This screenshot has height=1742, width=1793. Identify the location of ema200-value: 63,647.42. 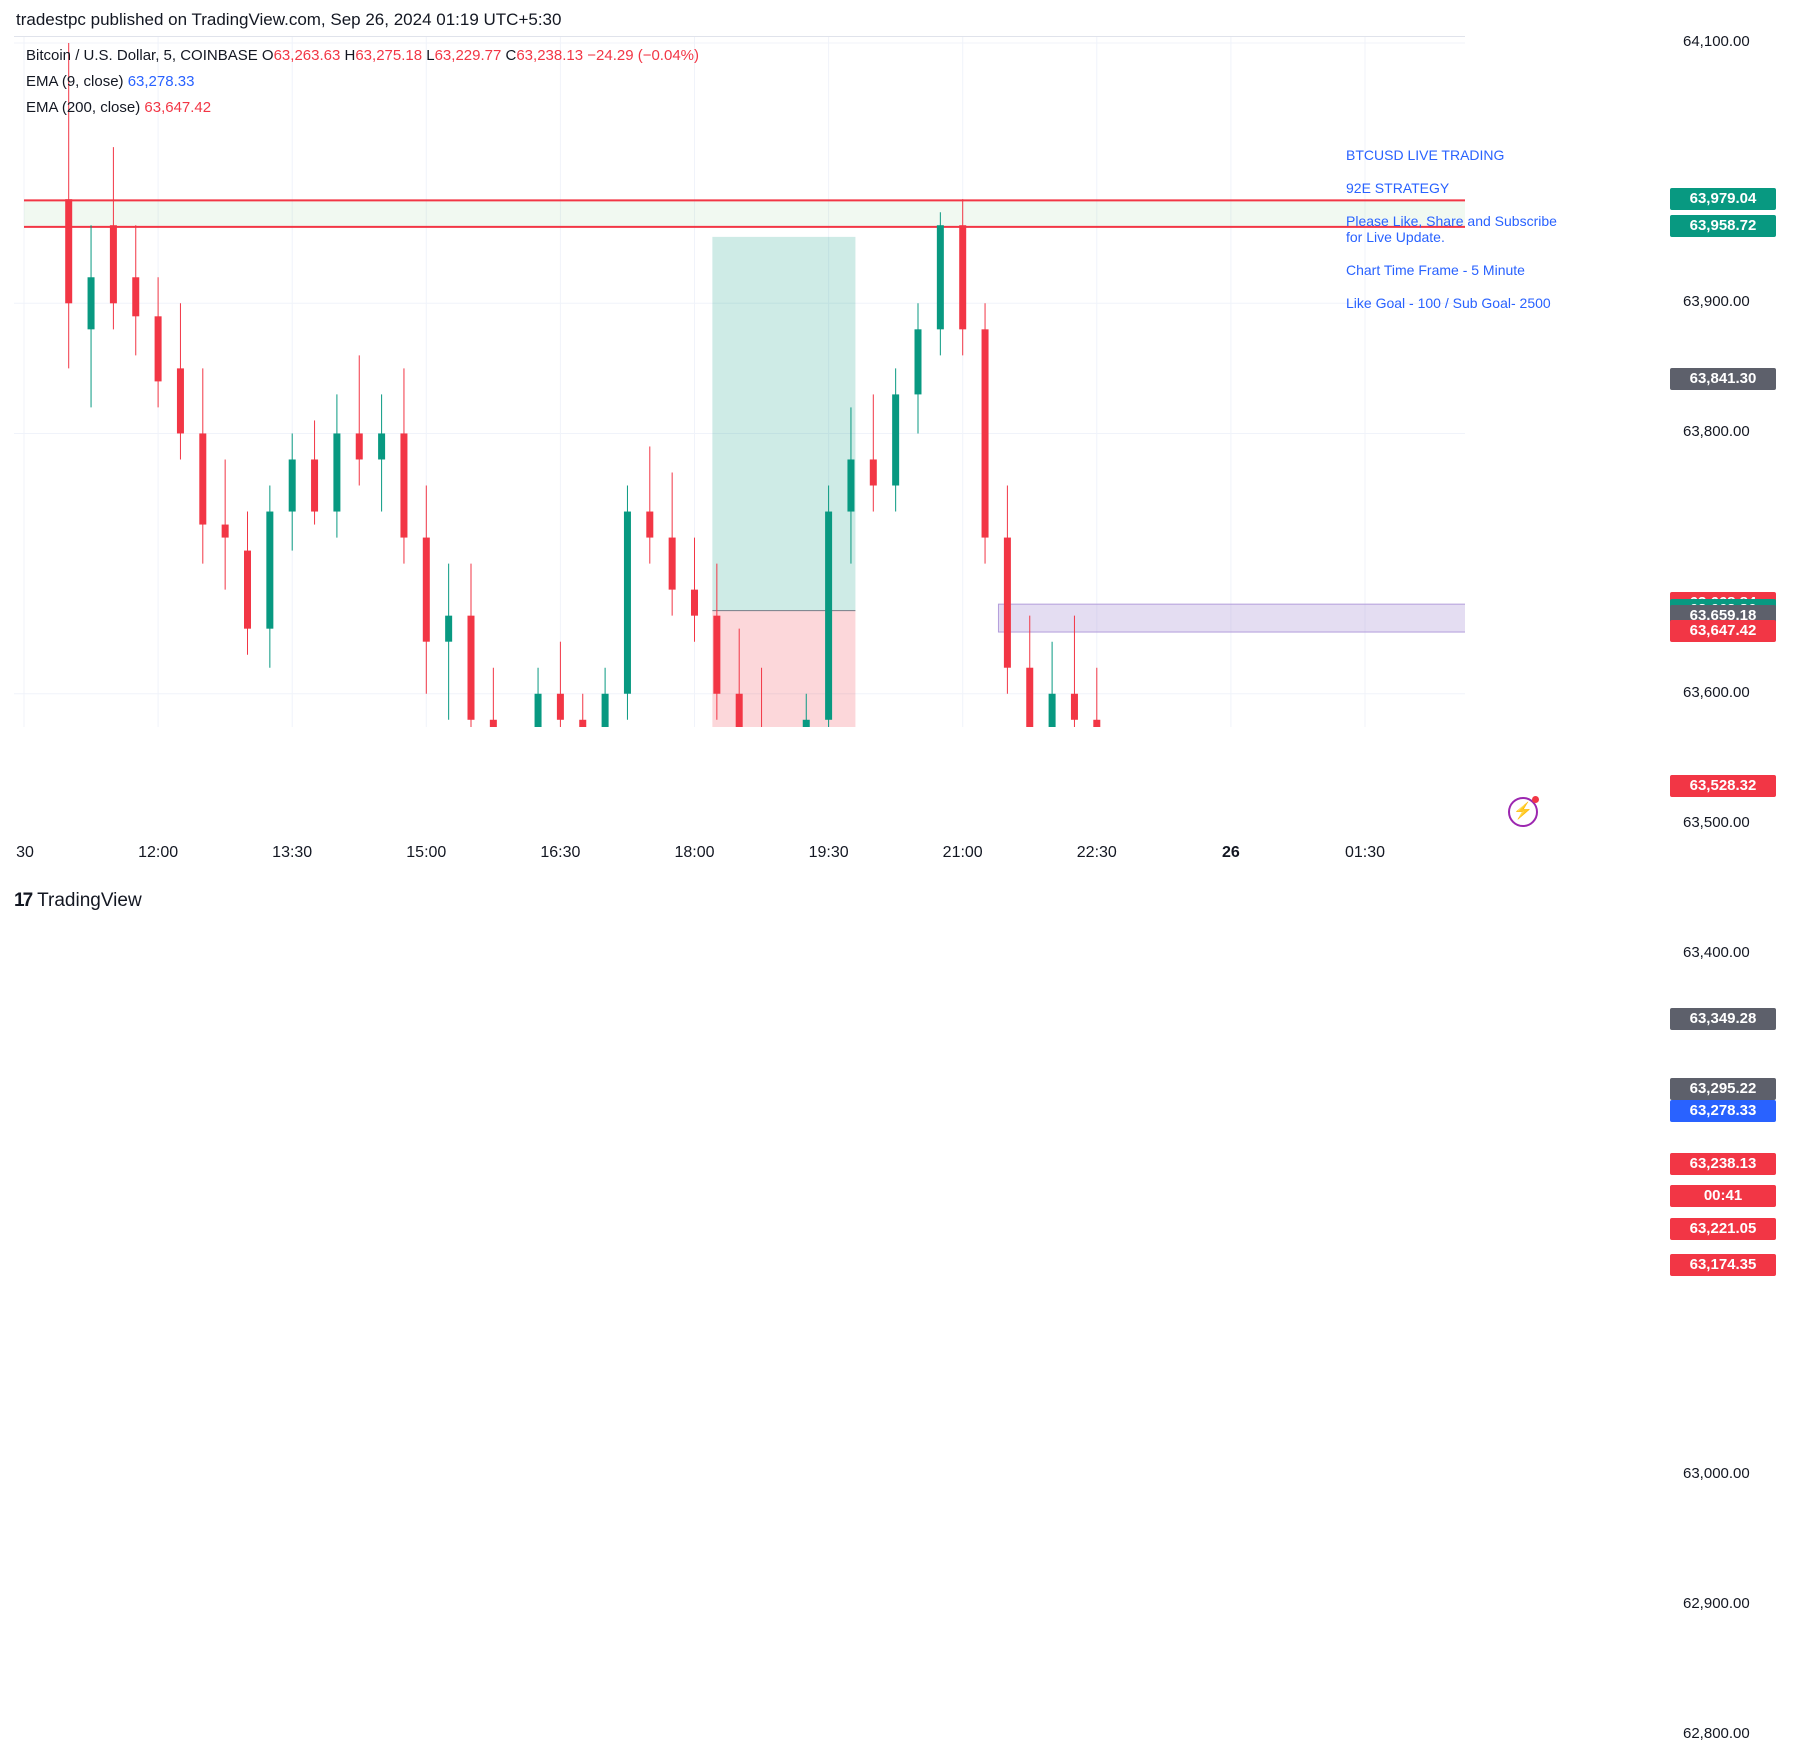
(178, 107).